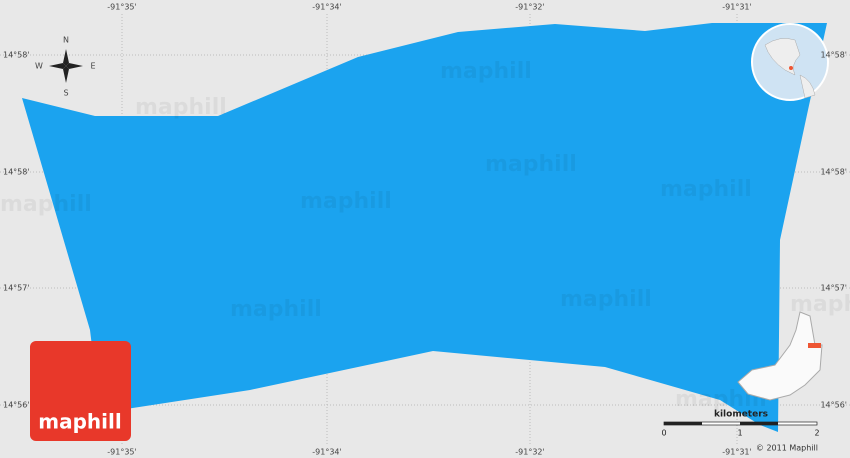  Describe the element at coordinates (39, 66) in the screenshot. I see `compass-w: W` at that location.